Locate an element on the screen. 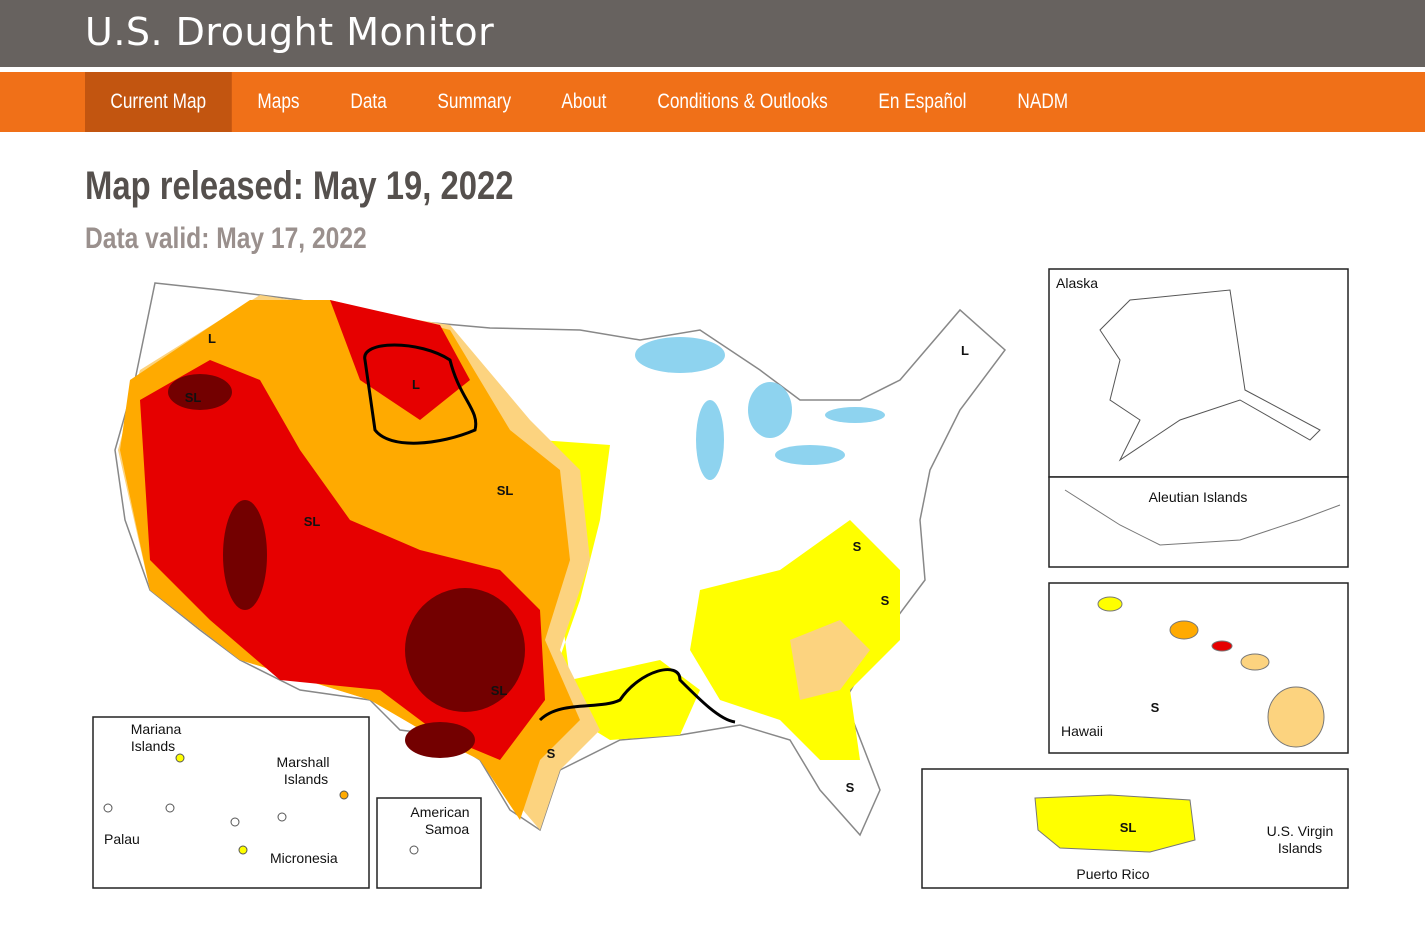  inset-label: American Samoa is located at coordinates (439, 820).